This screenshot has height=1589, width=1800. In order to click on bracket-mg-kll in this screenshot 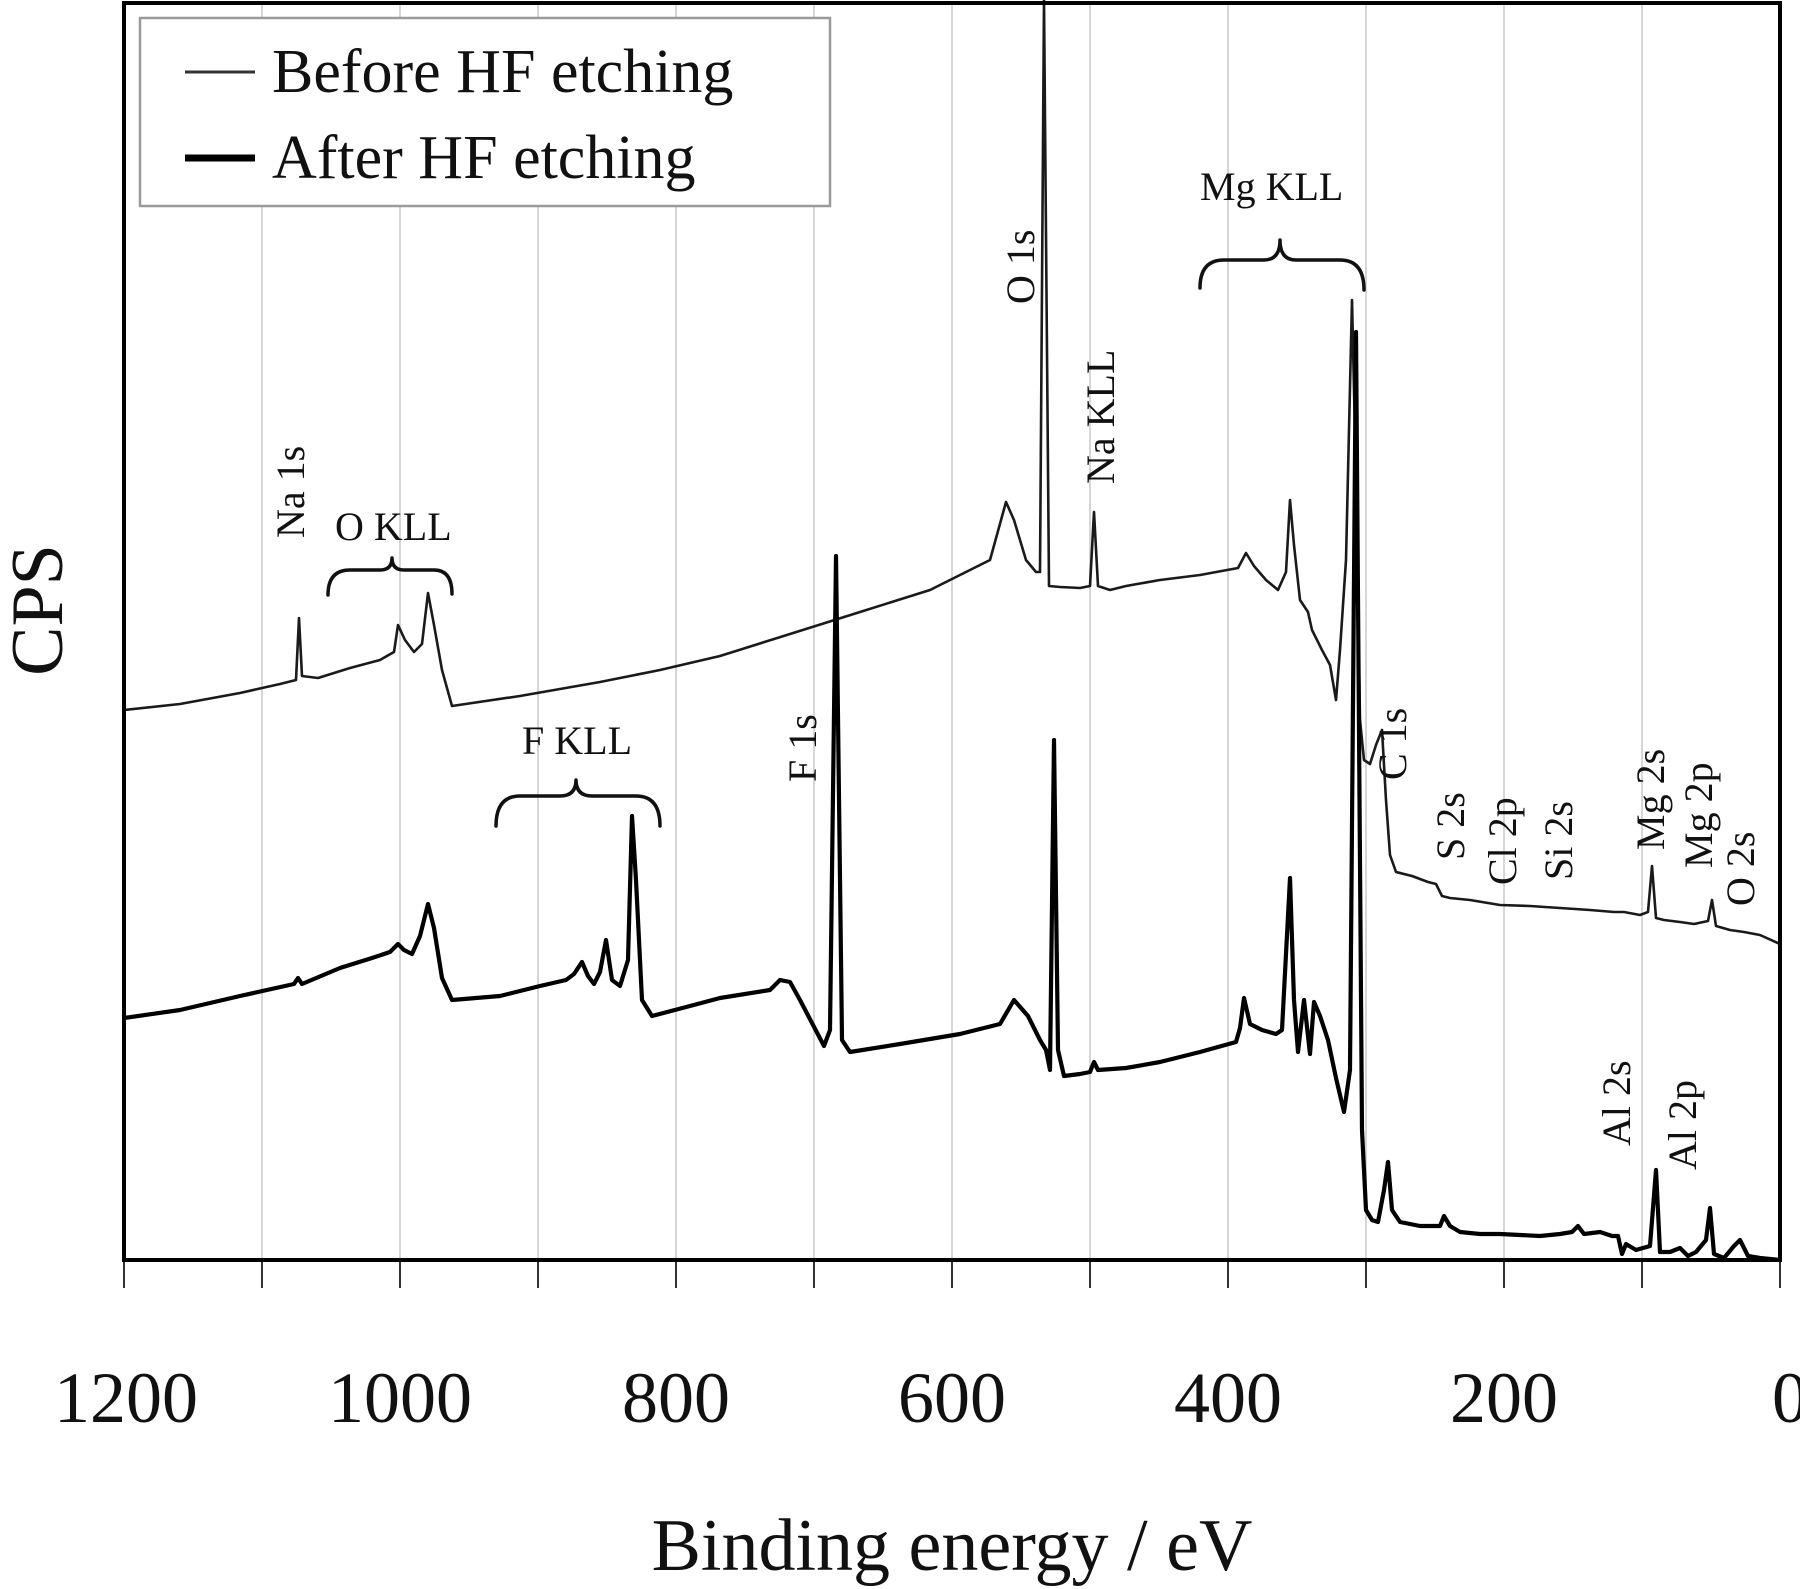, I will do `click(1282, 265)`.